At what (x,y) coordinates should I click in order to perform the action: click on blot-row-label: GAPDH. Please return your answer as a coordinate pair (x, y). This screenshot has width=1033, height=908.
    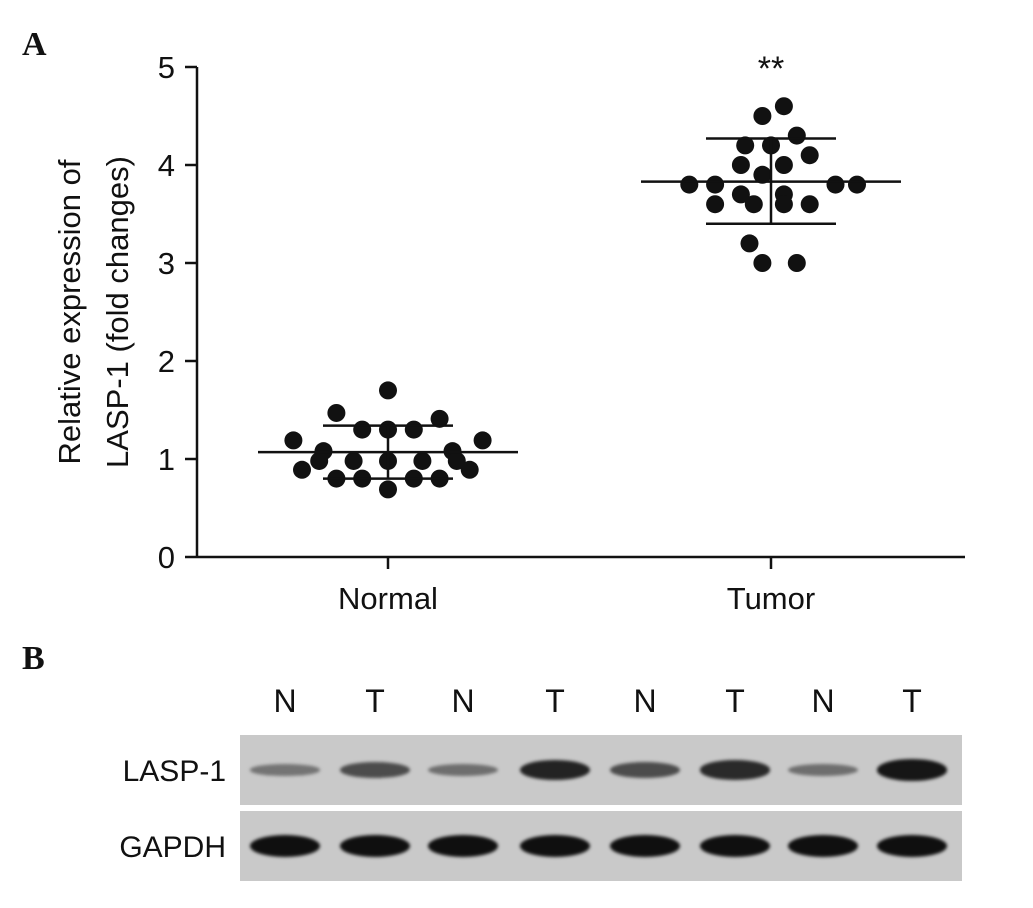
    Looking at the image, I should click on (172, 847).